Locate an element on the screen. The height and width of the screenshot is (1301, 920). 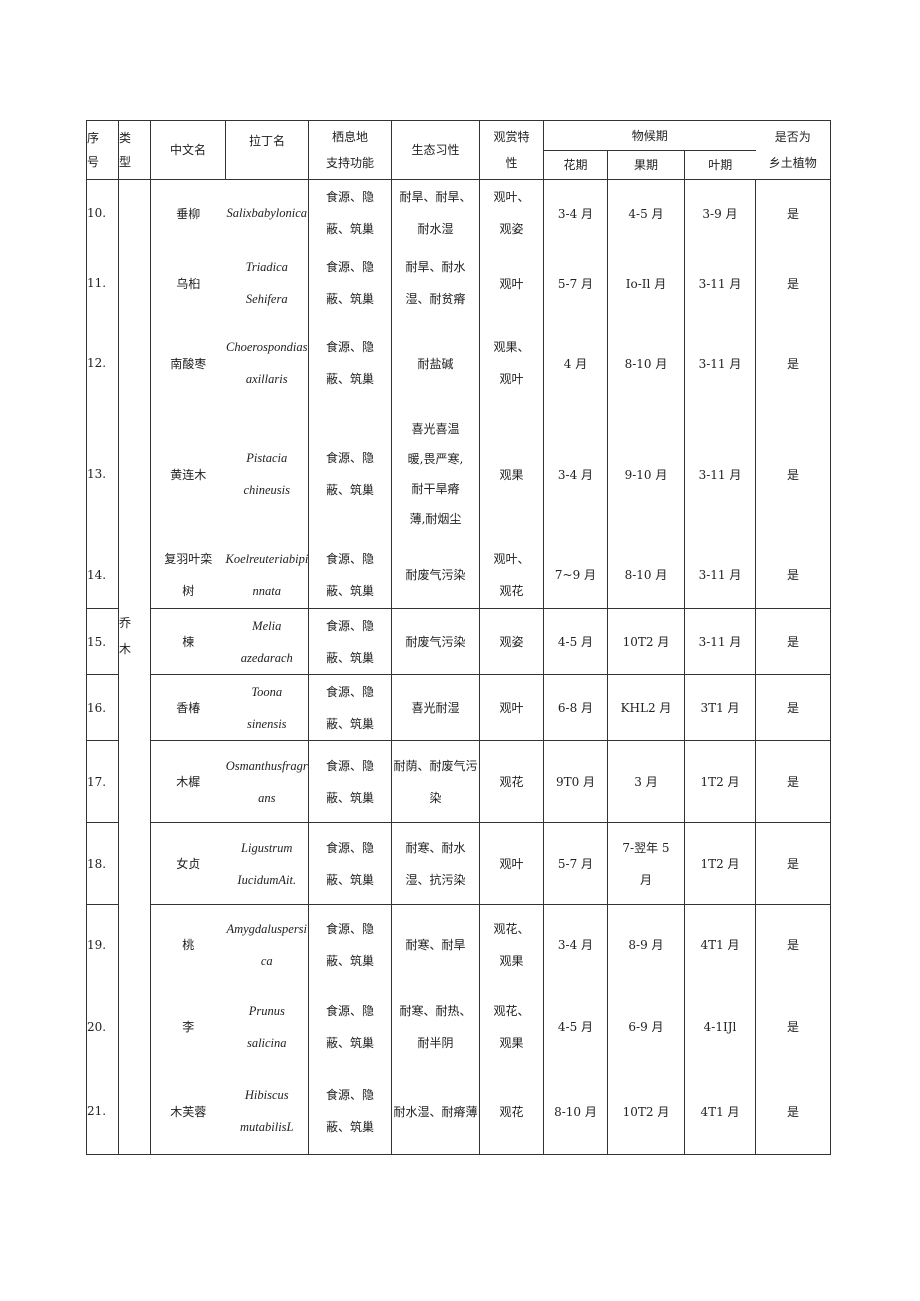
fruit-period: 10T2 月 is located at coordinates (646, 641).